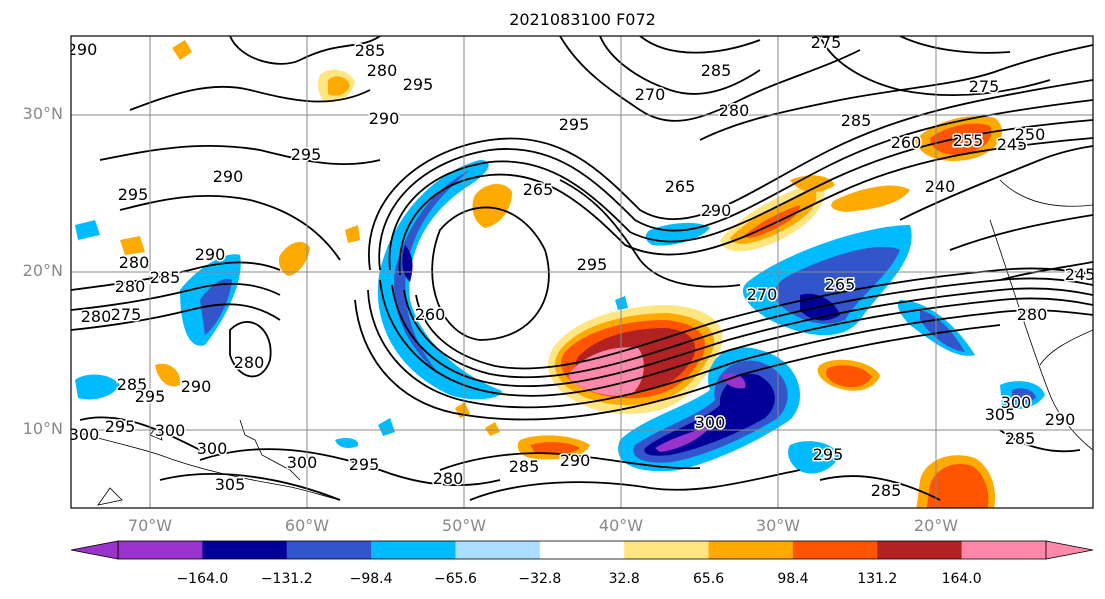  I want to click on map-title: 2021083100 F072, so click(582, 19).